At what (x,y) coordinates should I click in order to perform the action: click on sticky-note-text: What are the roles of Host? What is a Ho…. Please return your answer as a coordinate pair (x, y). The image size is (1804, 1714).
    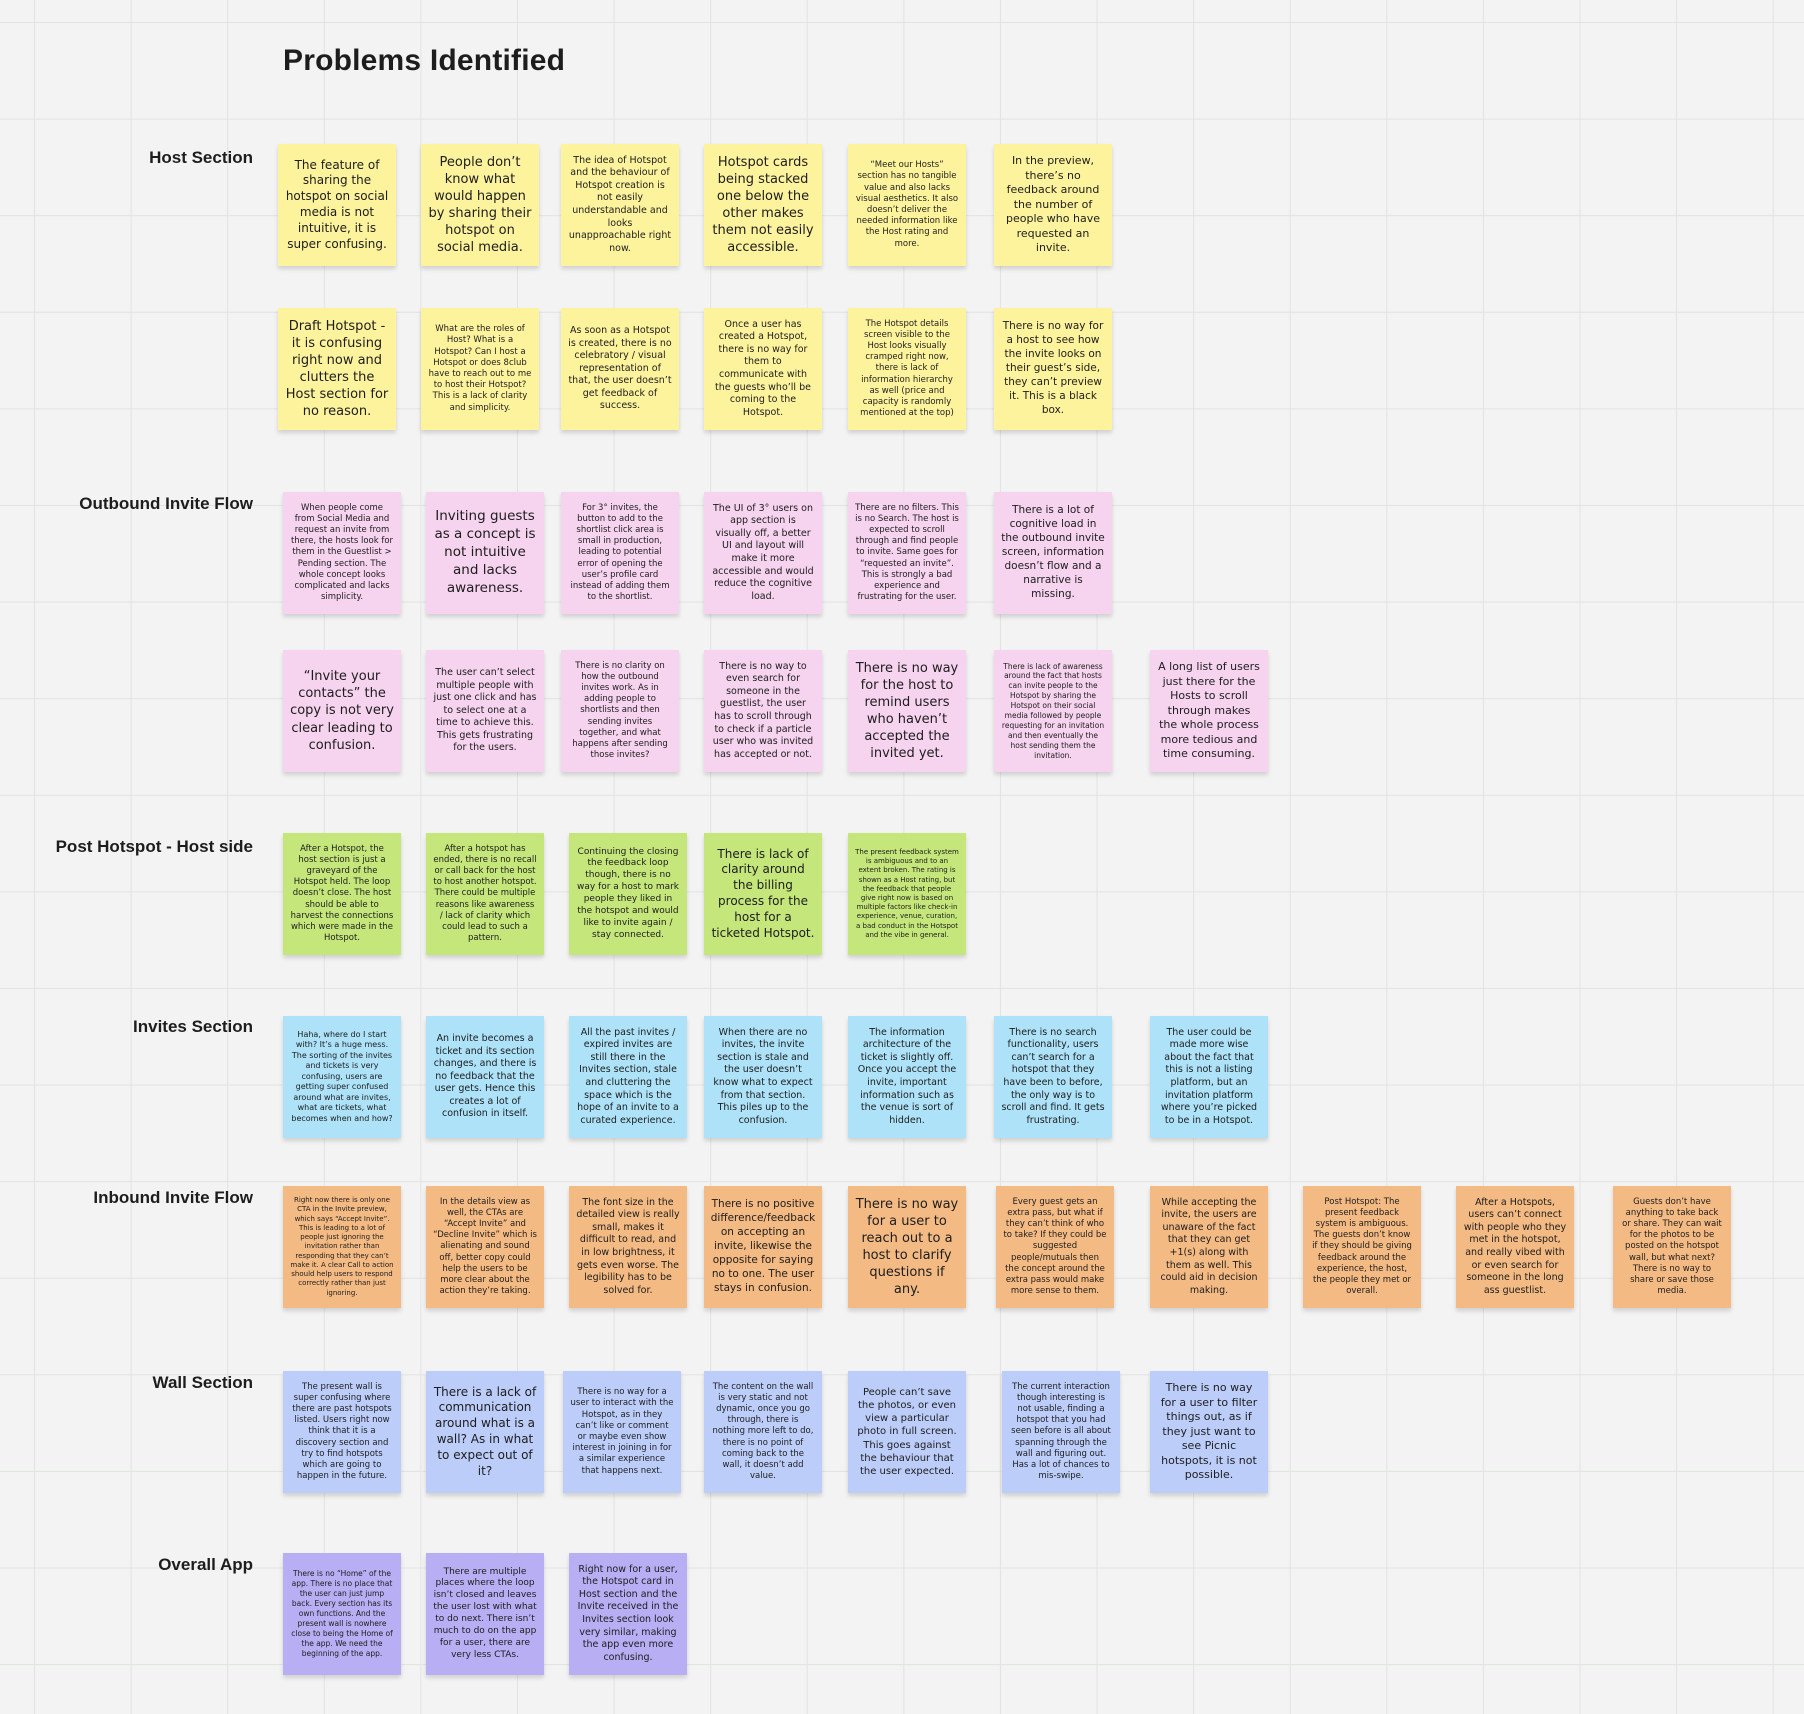
    Looking at the image, I should click on (480, 368).